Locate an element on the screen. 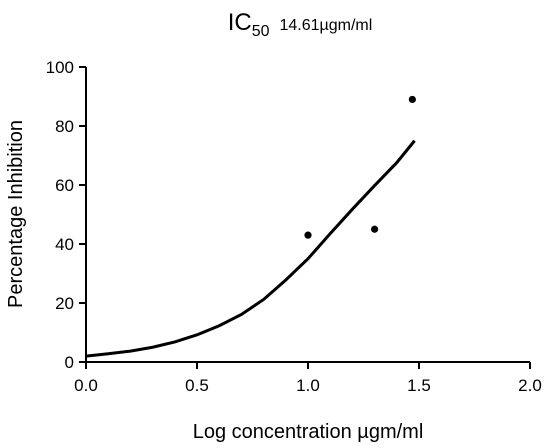 The height and width of the screenshot is (448, 550). y-tick-label: 100 is located at coordinates (60, 67).